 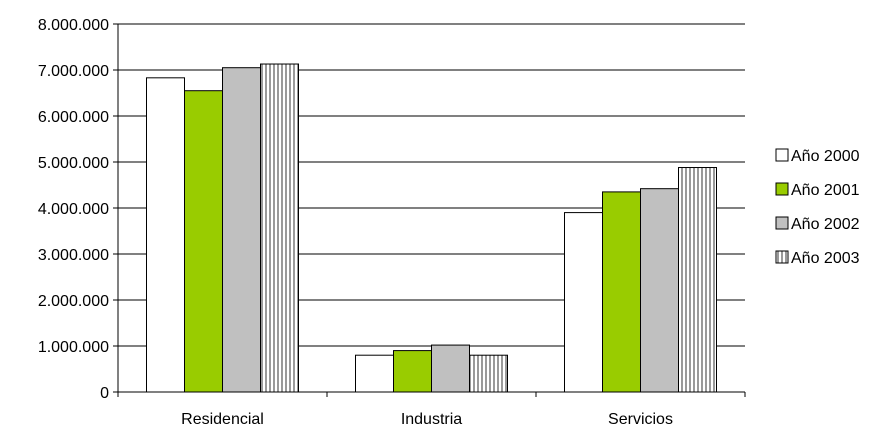 What do you see at coordinates (817, 207) in the screenshot?
I see `legend: Año 2000 Año 2001 Año 2002 Año 2003` at bounding box center [817, 207].